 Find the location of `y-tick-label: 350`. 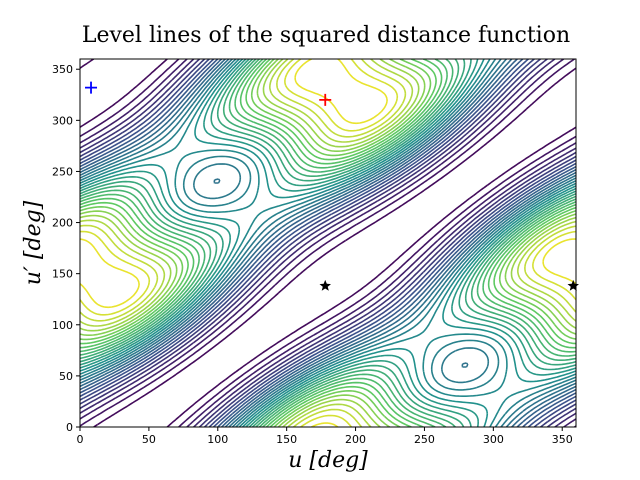

y-tick-label: 350 is located at coordinates (62, 69).